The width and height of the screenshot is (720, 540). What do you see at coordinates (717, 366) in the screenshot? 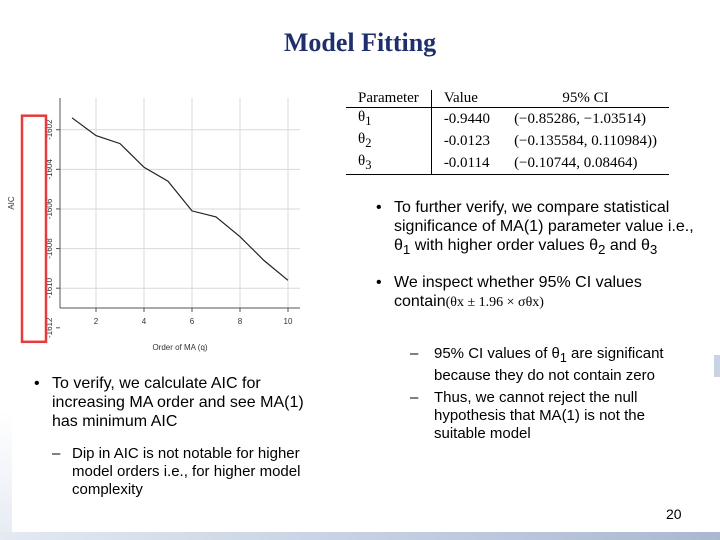
I see `right-decoration` at bounding box center [717, 366].